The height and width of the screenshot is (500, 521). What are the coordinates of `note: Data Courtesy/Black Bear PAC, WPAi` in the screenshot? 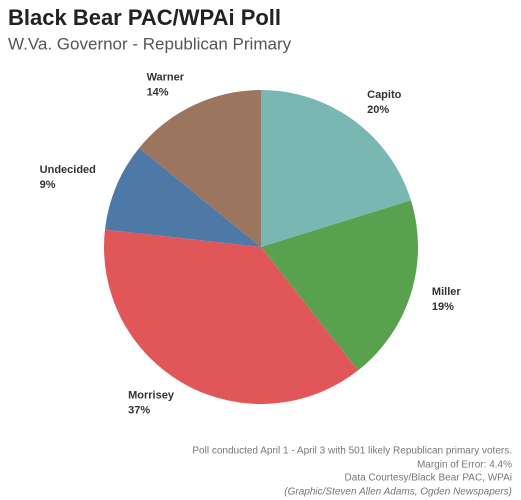 It's located at (428, 478).